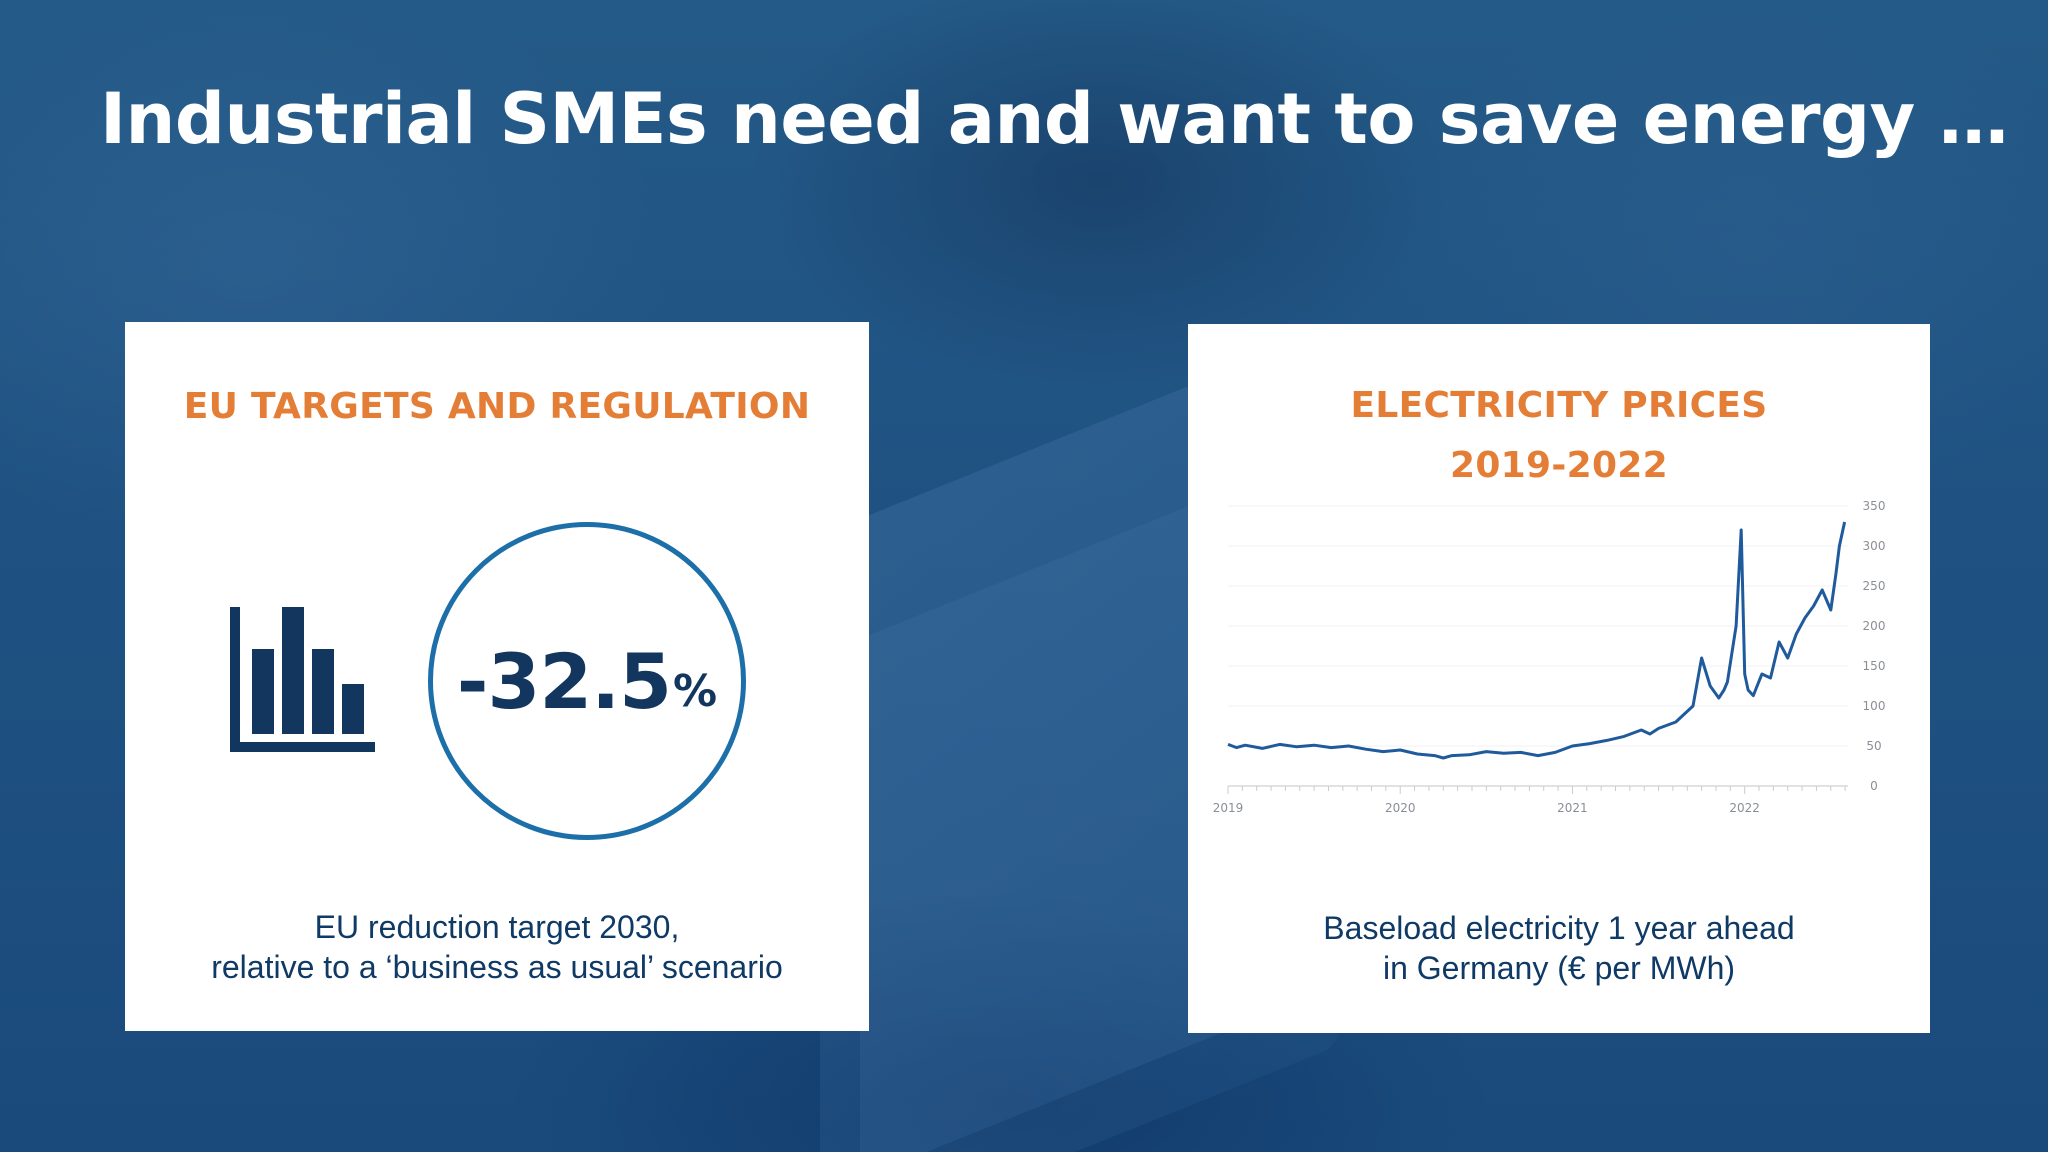 This screenshot has width=2048, height=1152. Describe the element at coordinates (1400, 808) in the screenshot. I see `x-tick-label: 2020` at that location.